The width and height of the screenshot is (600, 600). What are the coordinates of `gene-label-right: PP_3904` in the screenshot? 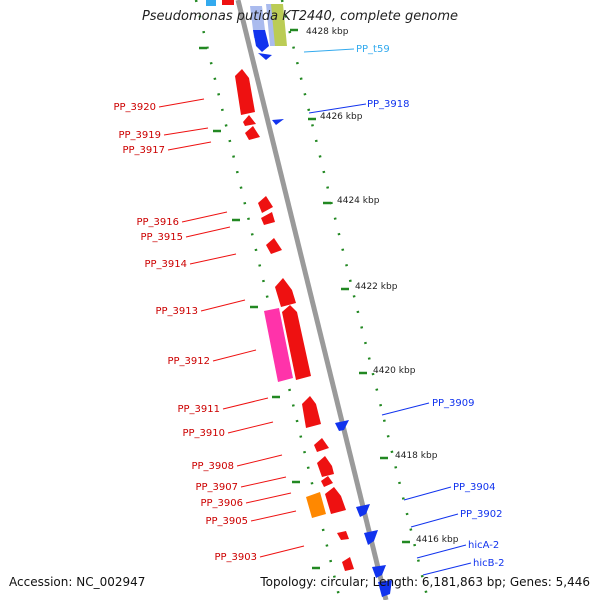 It's located at (474, 487).